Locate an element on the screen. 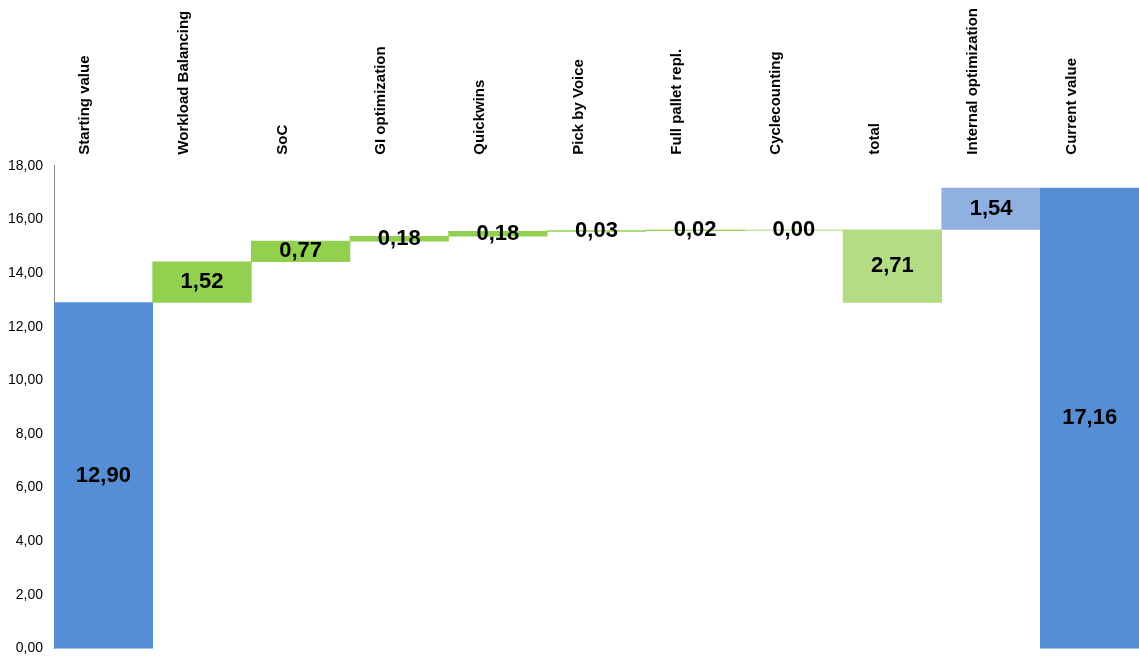 The width and height of the screenshot is (1139, 660). data-label: 1,52 is located at coordinates (202, 281).